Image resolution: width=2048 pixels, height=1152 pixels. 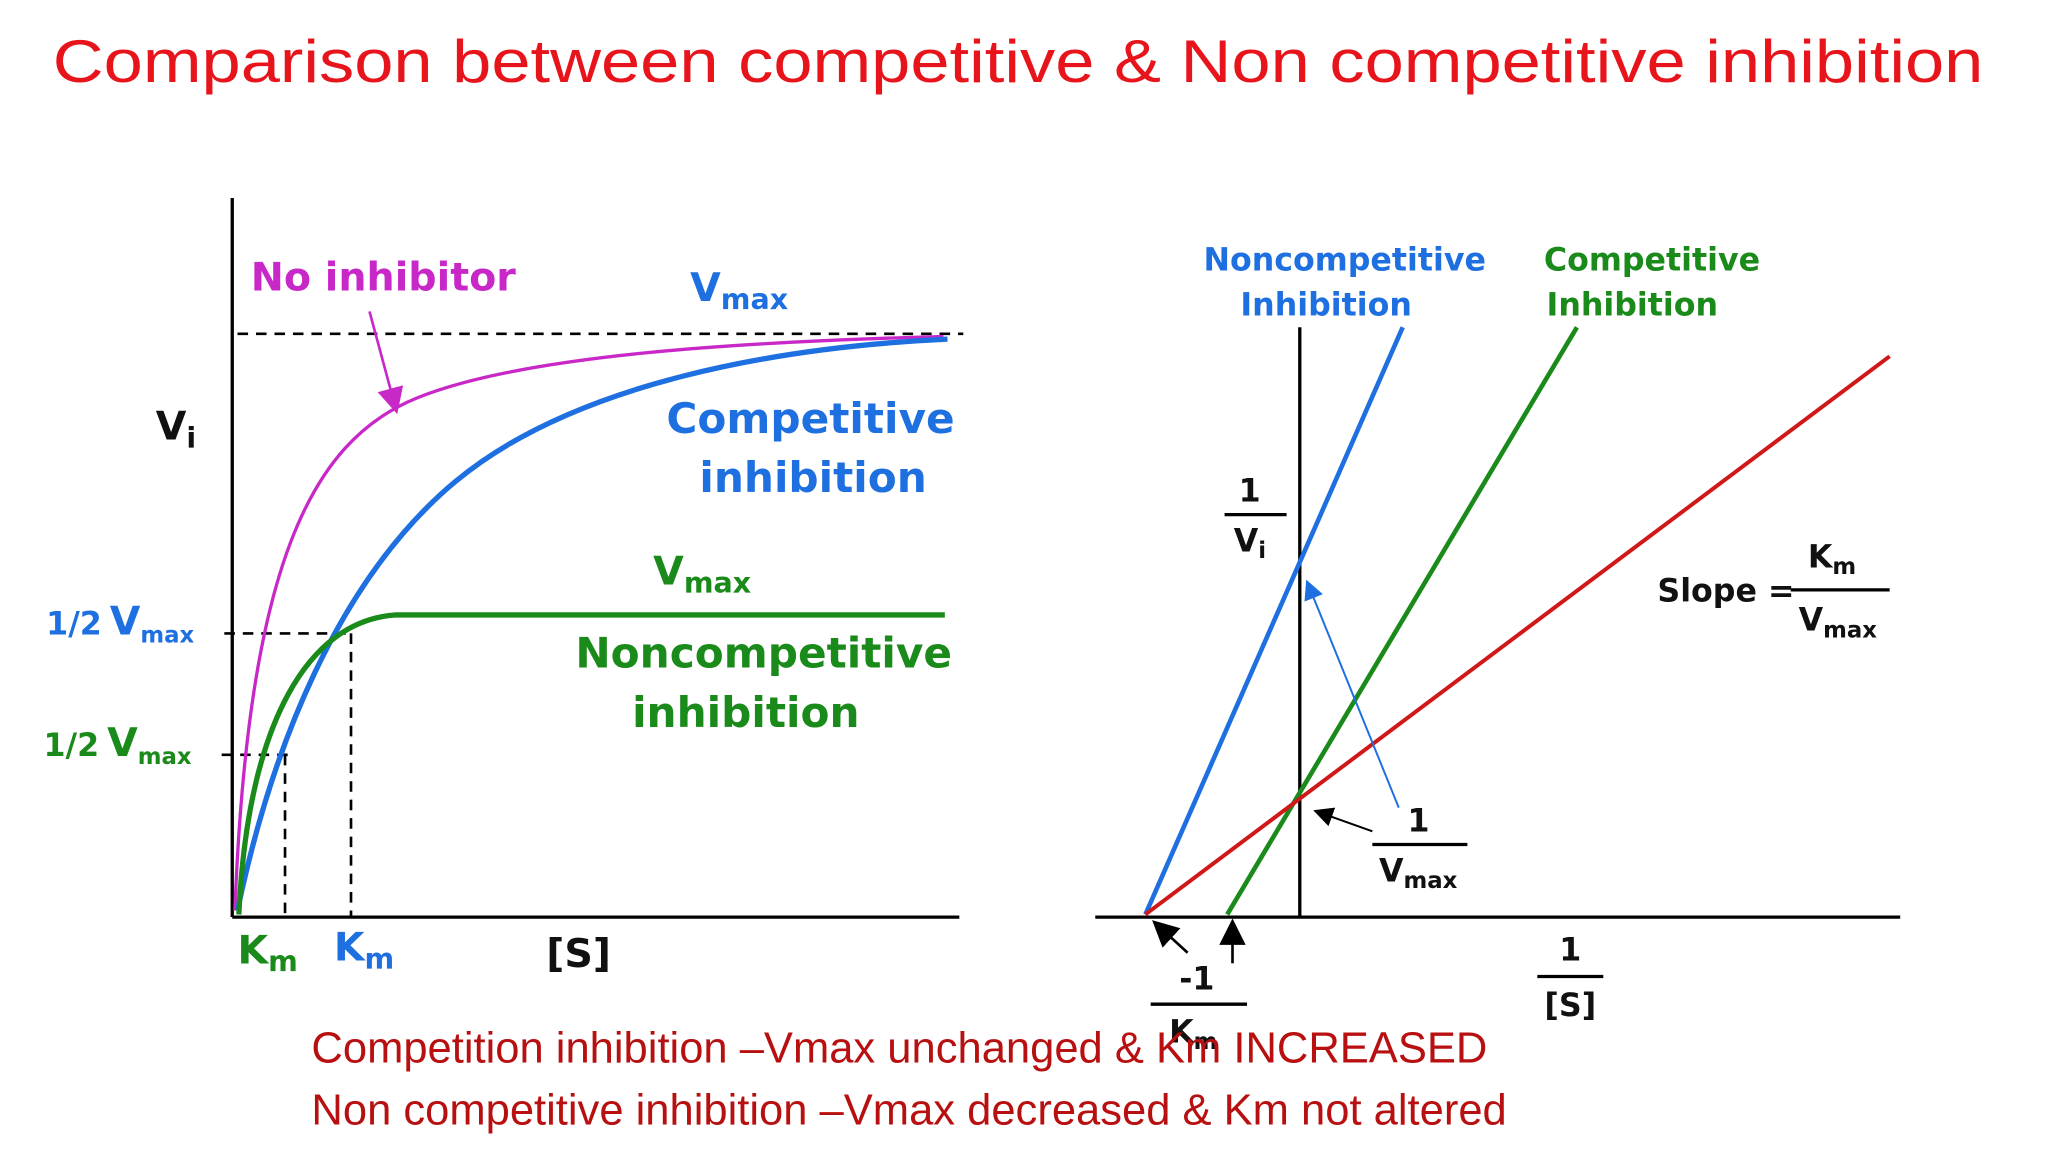 What do you see at coordinates (1193, 1034) in the screenshot?
I see `fraction-denominator: Km` at bounding box center [1193, 1034].